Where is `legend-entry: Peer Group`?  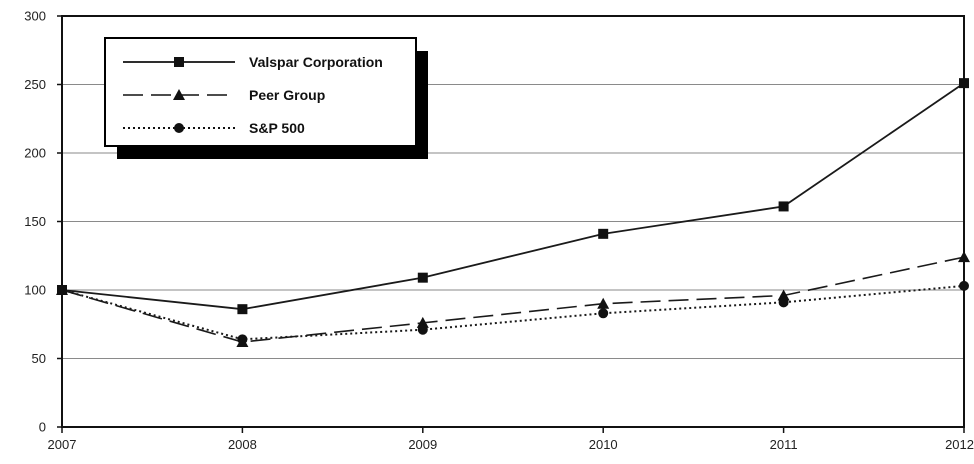 legend-entry: Peer Group is located at coordinates (224, 95).